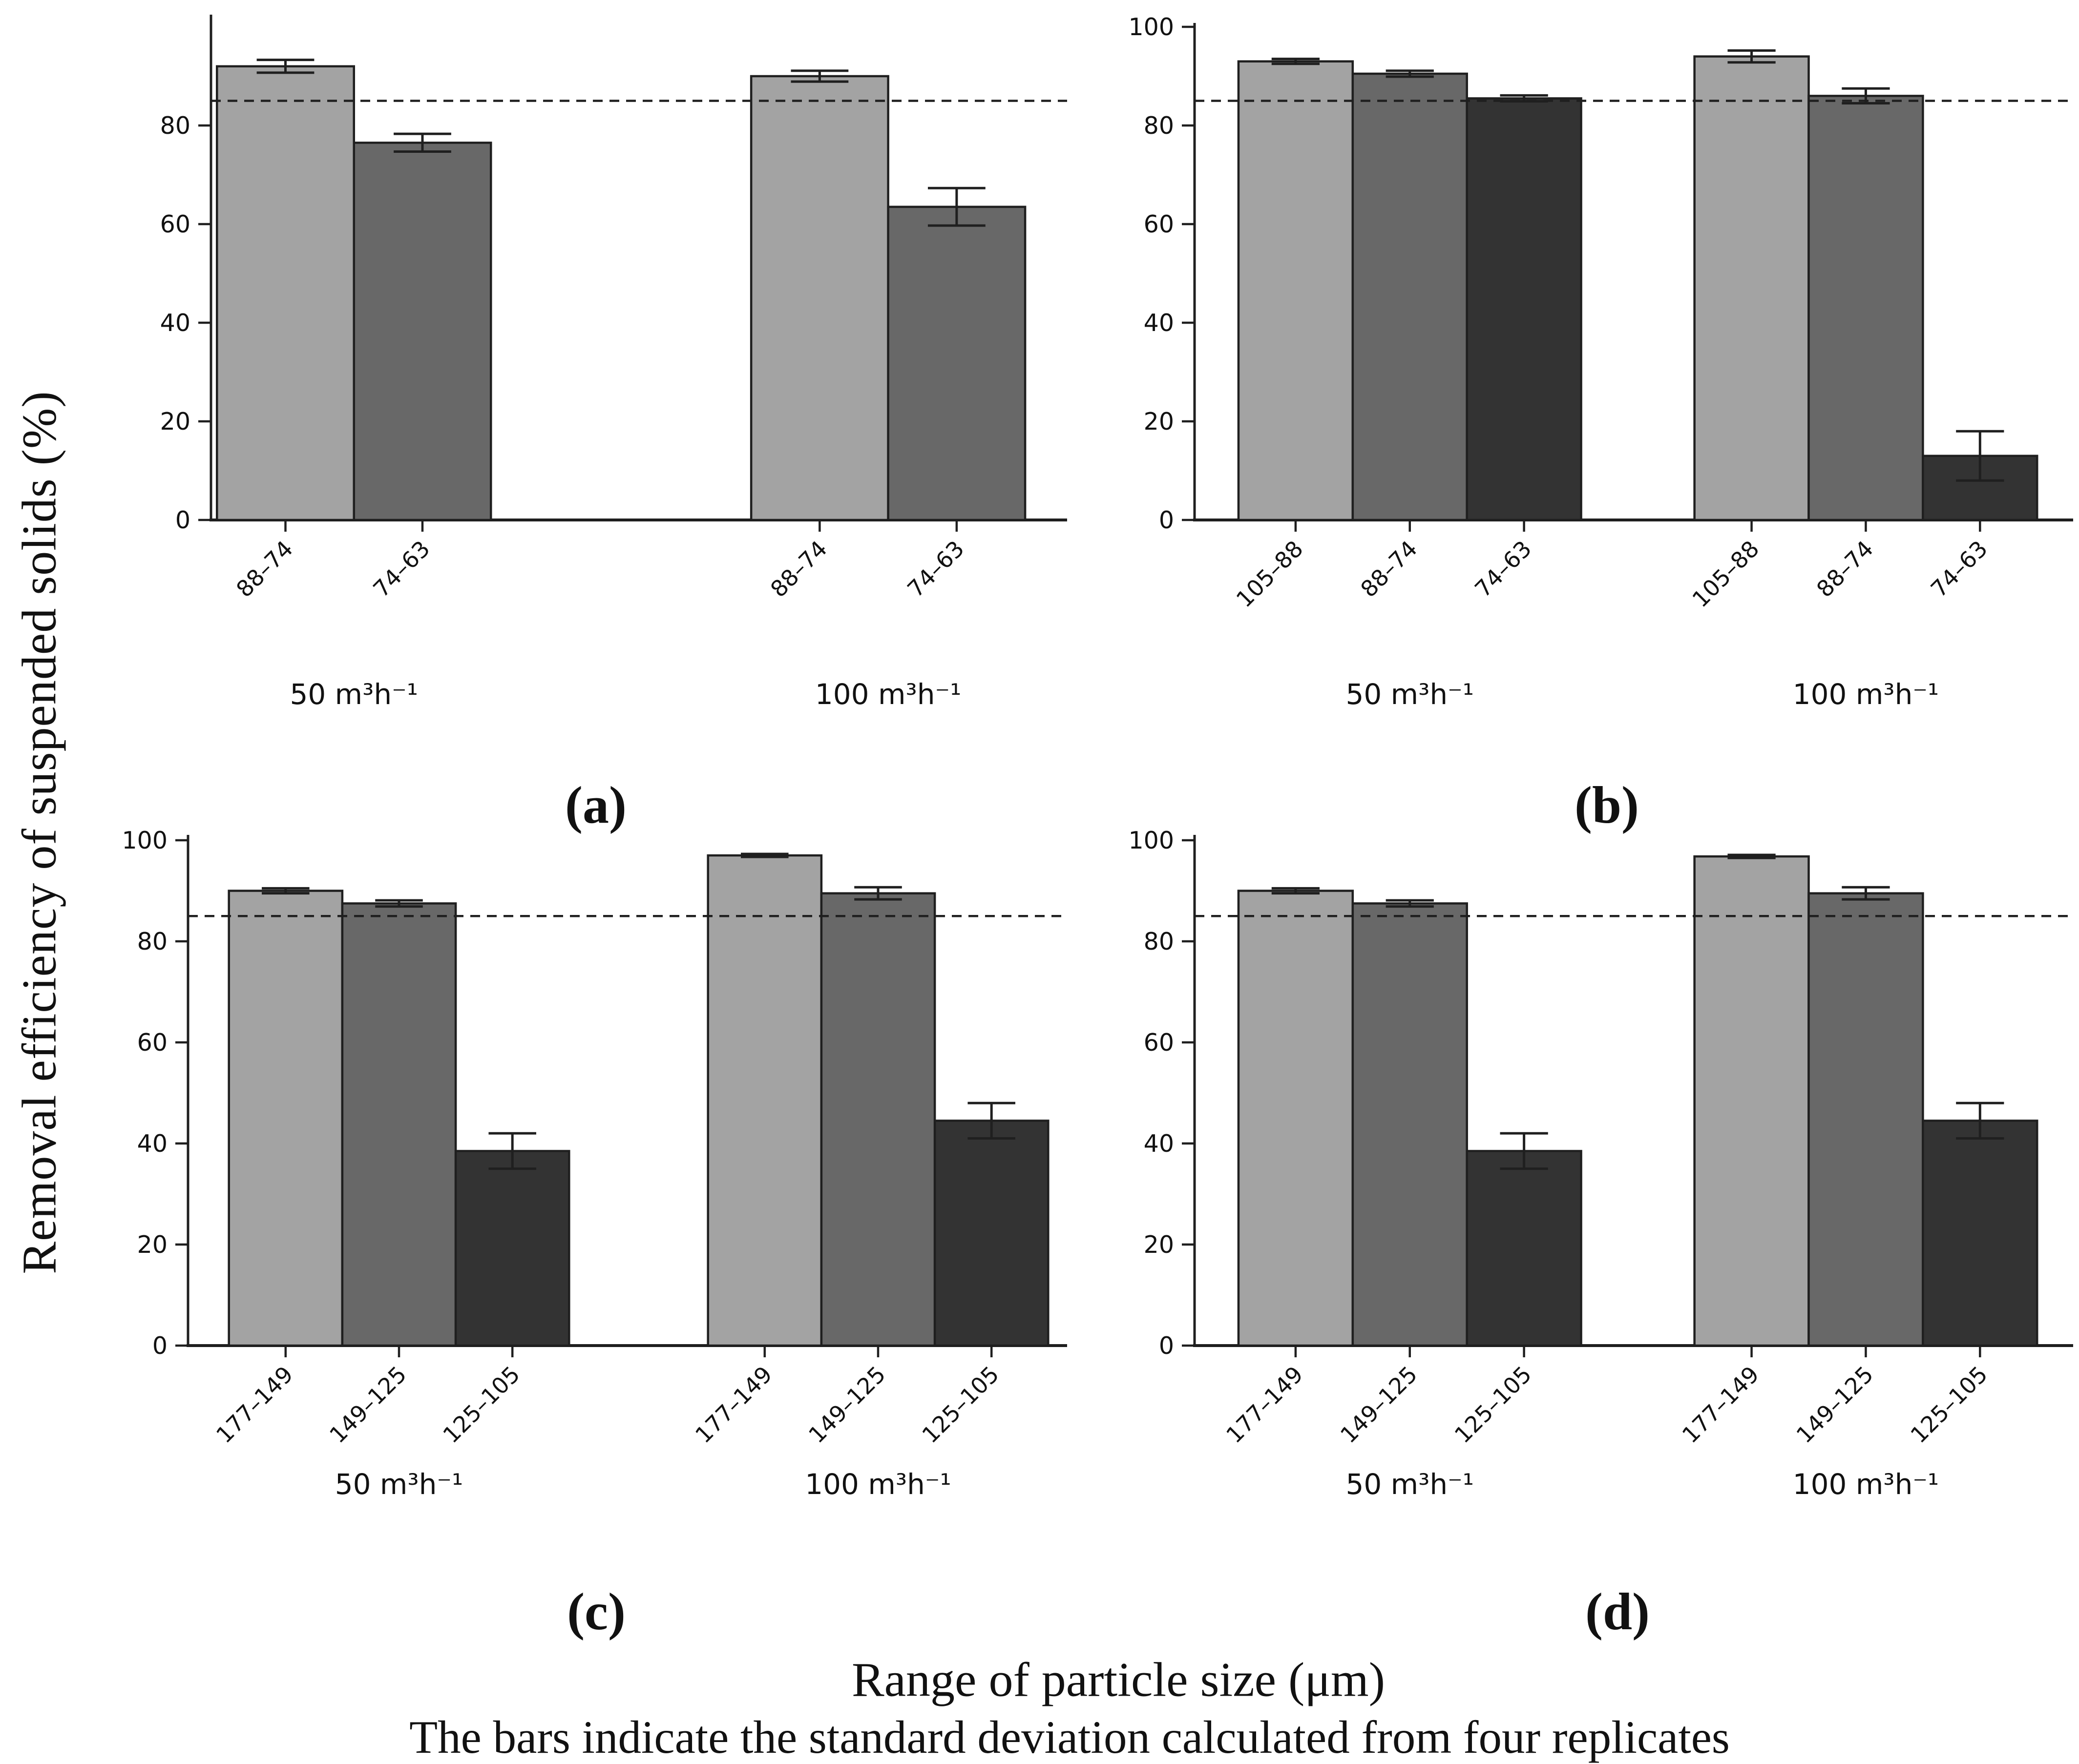 This screenshot has width=2079, height=1764. What do you see at coordinates (1617, 1612) in the screenshot?
I see `panel-label-d: (d)` at bounding box center [1617, 1612].